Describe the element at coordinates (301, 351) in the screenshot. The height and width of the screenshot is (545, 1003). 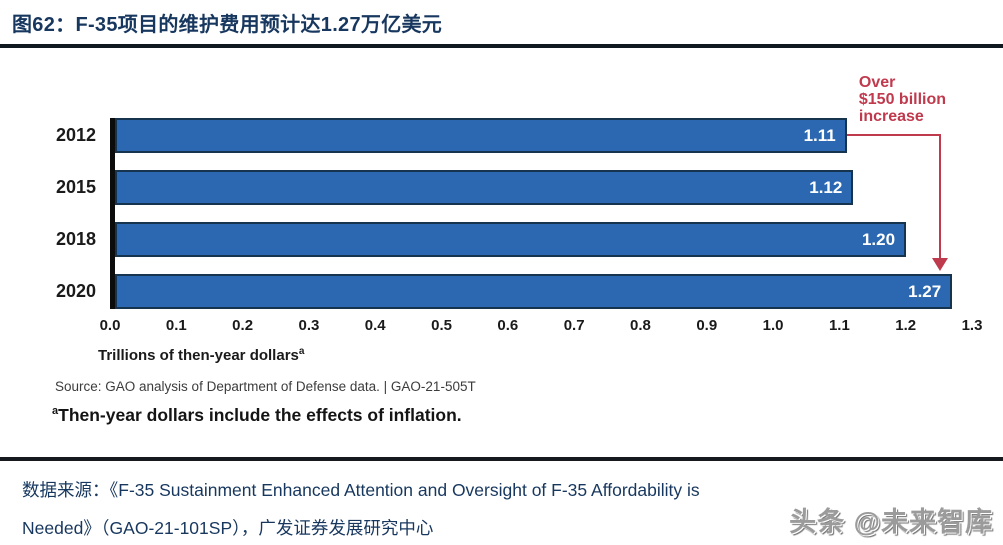
I see `x-axis-label-superscript: a` at that location.